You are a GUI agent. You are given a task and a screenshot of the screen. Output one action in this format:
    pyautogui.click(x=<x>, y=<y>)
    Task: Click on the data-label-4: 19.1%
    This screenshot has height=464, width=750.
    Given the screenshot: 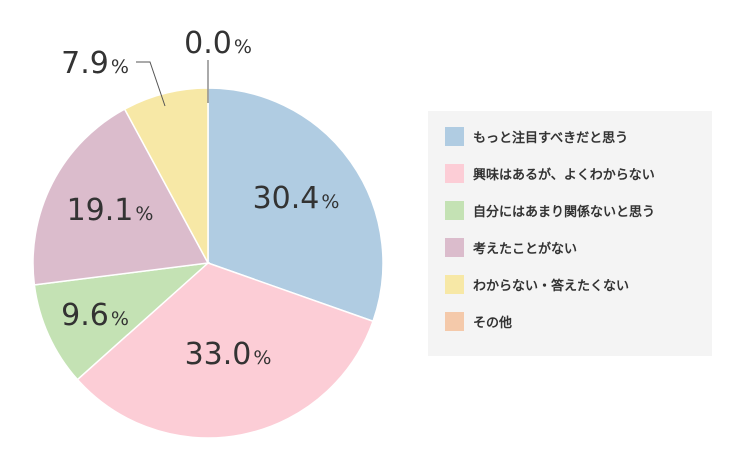 What is the action you would take?
    pyautogui.click(x=110, y=210)
    